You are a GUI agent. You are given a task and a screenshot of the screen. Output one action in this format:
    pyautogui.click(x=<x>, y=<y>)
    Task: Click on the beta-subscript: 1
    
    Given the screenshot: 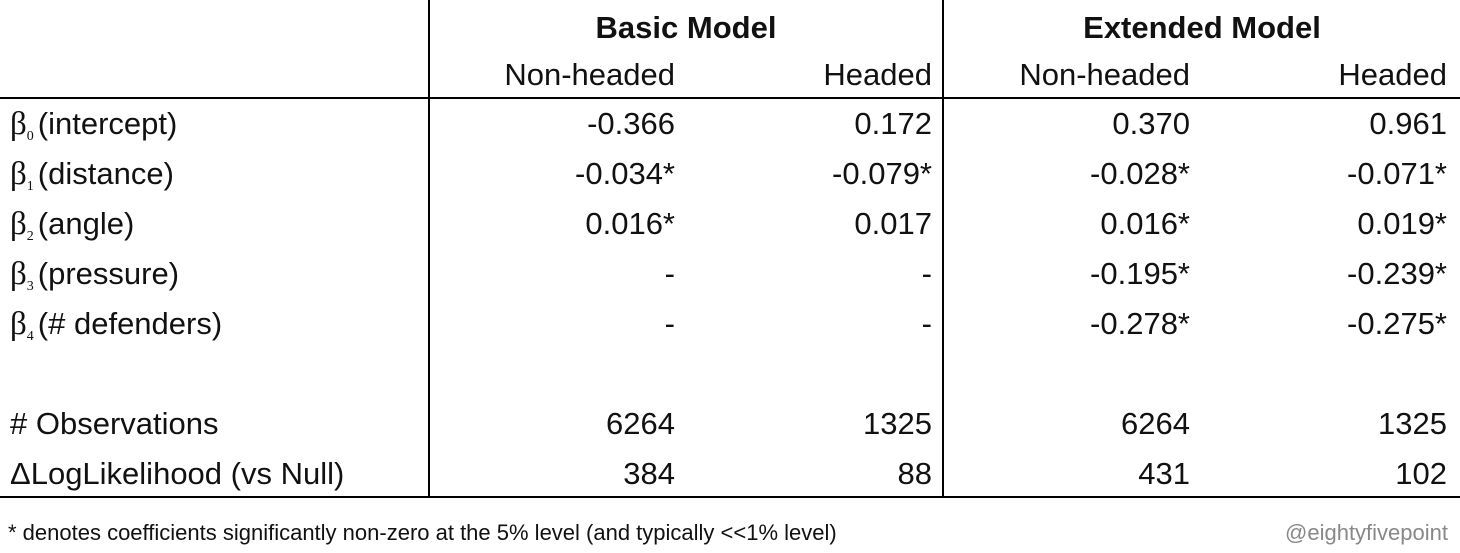 What is the action you would take?
    pyautogui.click(x=30, y=186)
    